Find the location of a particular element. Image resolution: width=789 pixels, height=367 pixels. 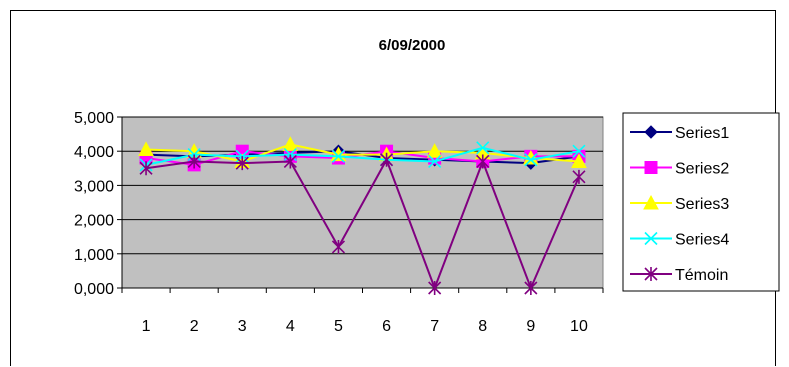

legend-label: Series2 is located at coordinates (702, 169).